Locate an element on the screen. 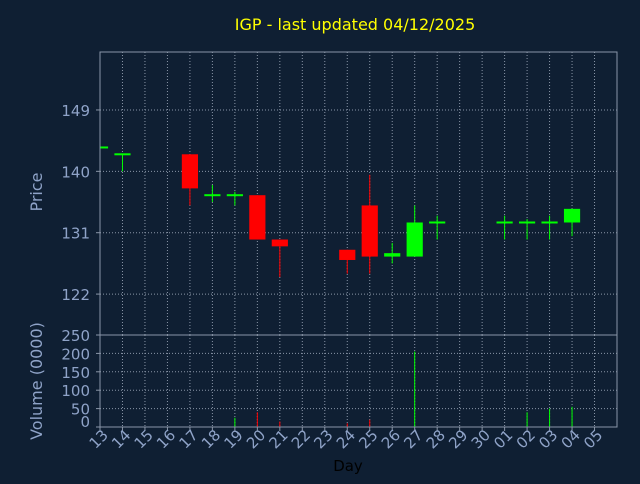 This screenshot has width=640, height=484. x-axis-label: Day is located at coordinates (348, 466).